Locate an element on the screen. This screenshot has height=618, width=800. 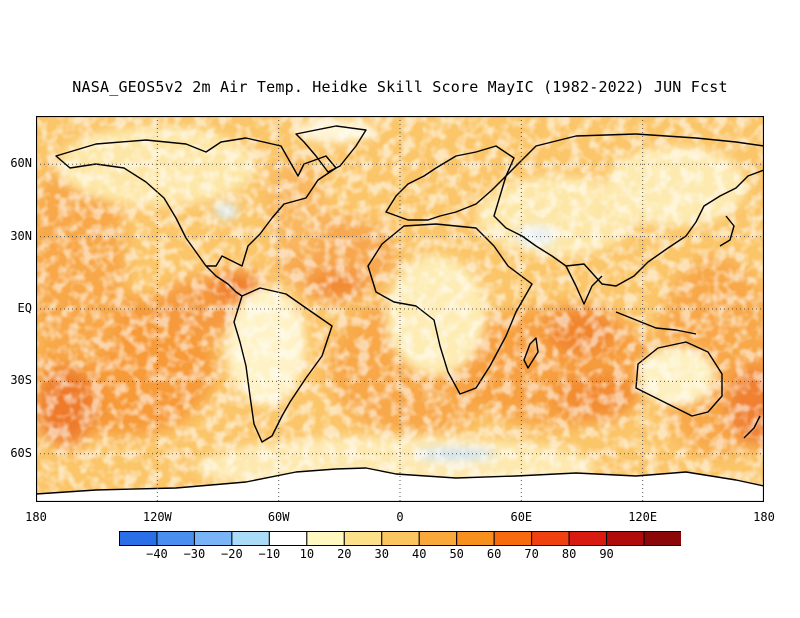
coast-asia is located at coordinates (629, 210).